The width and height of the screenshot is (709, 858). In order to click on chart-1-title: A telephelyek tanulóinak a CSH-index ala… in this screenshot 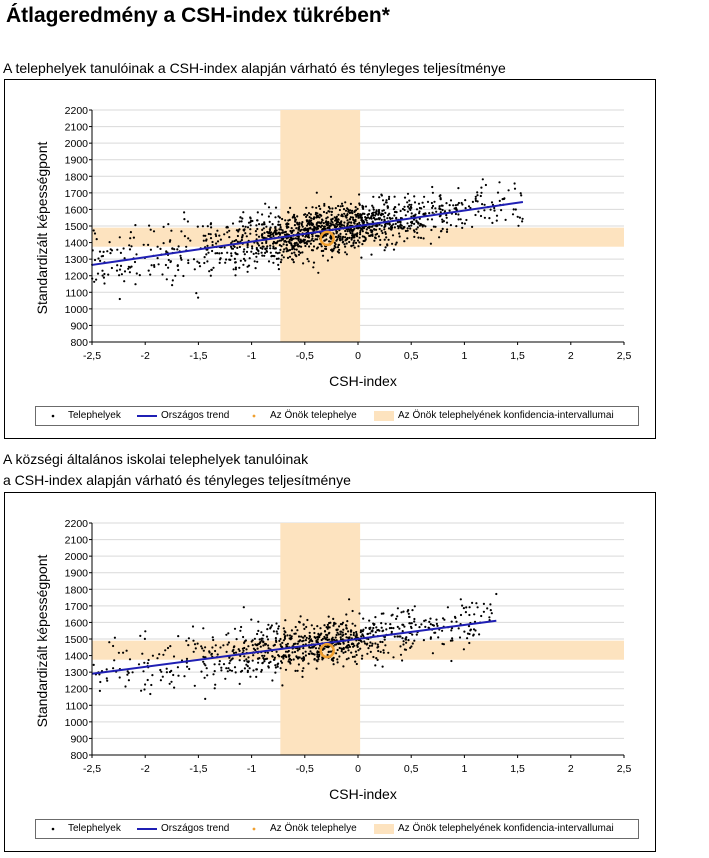, I will do `click(254, 68)`.